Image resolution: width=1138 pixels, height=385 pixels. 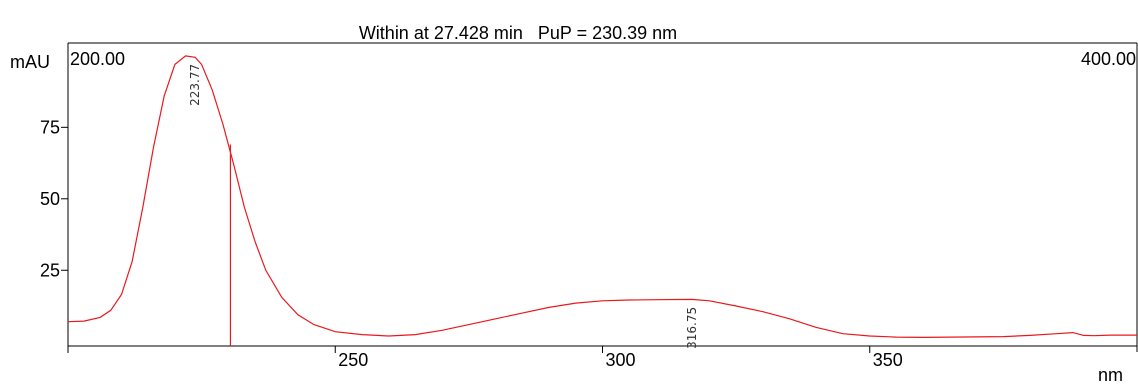 What do you see at coordinates (888, 360) in the screenshot?
I see `x-tick-label: 350` at bounding box center [888, 360].